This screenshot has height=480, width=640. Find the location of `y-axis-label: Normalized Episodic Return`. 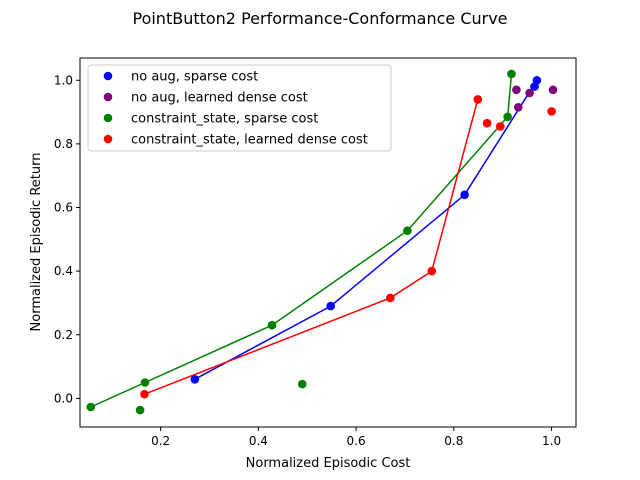

y-axis-label: Normalized Episodic Return is located at coordinates (36, 242).